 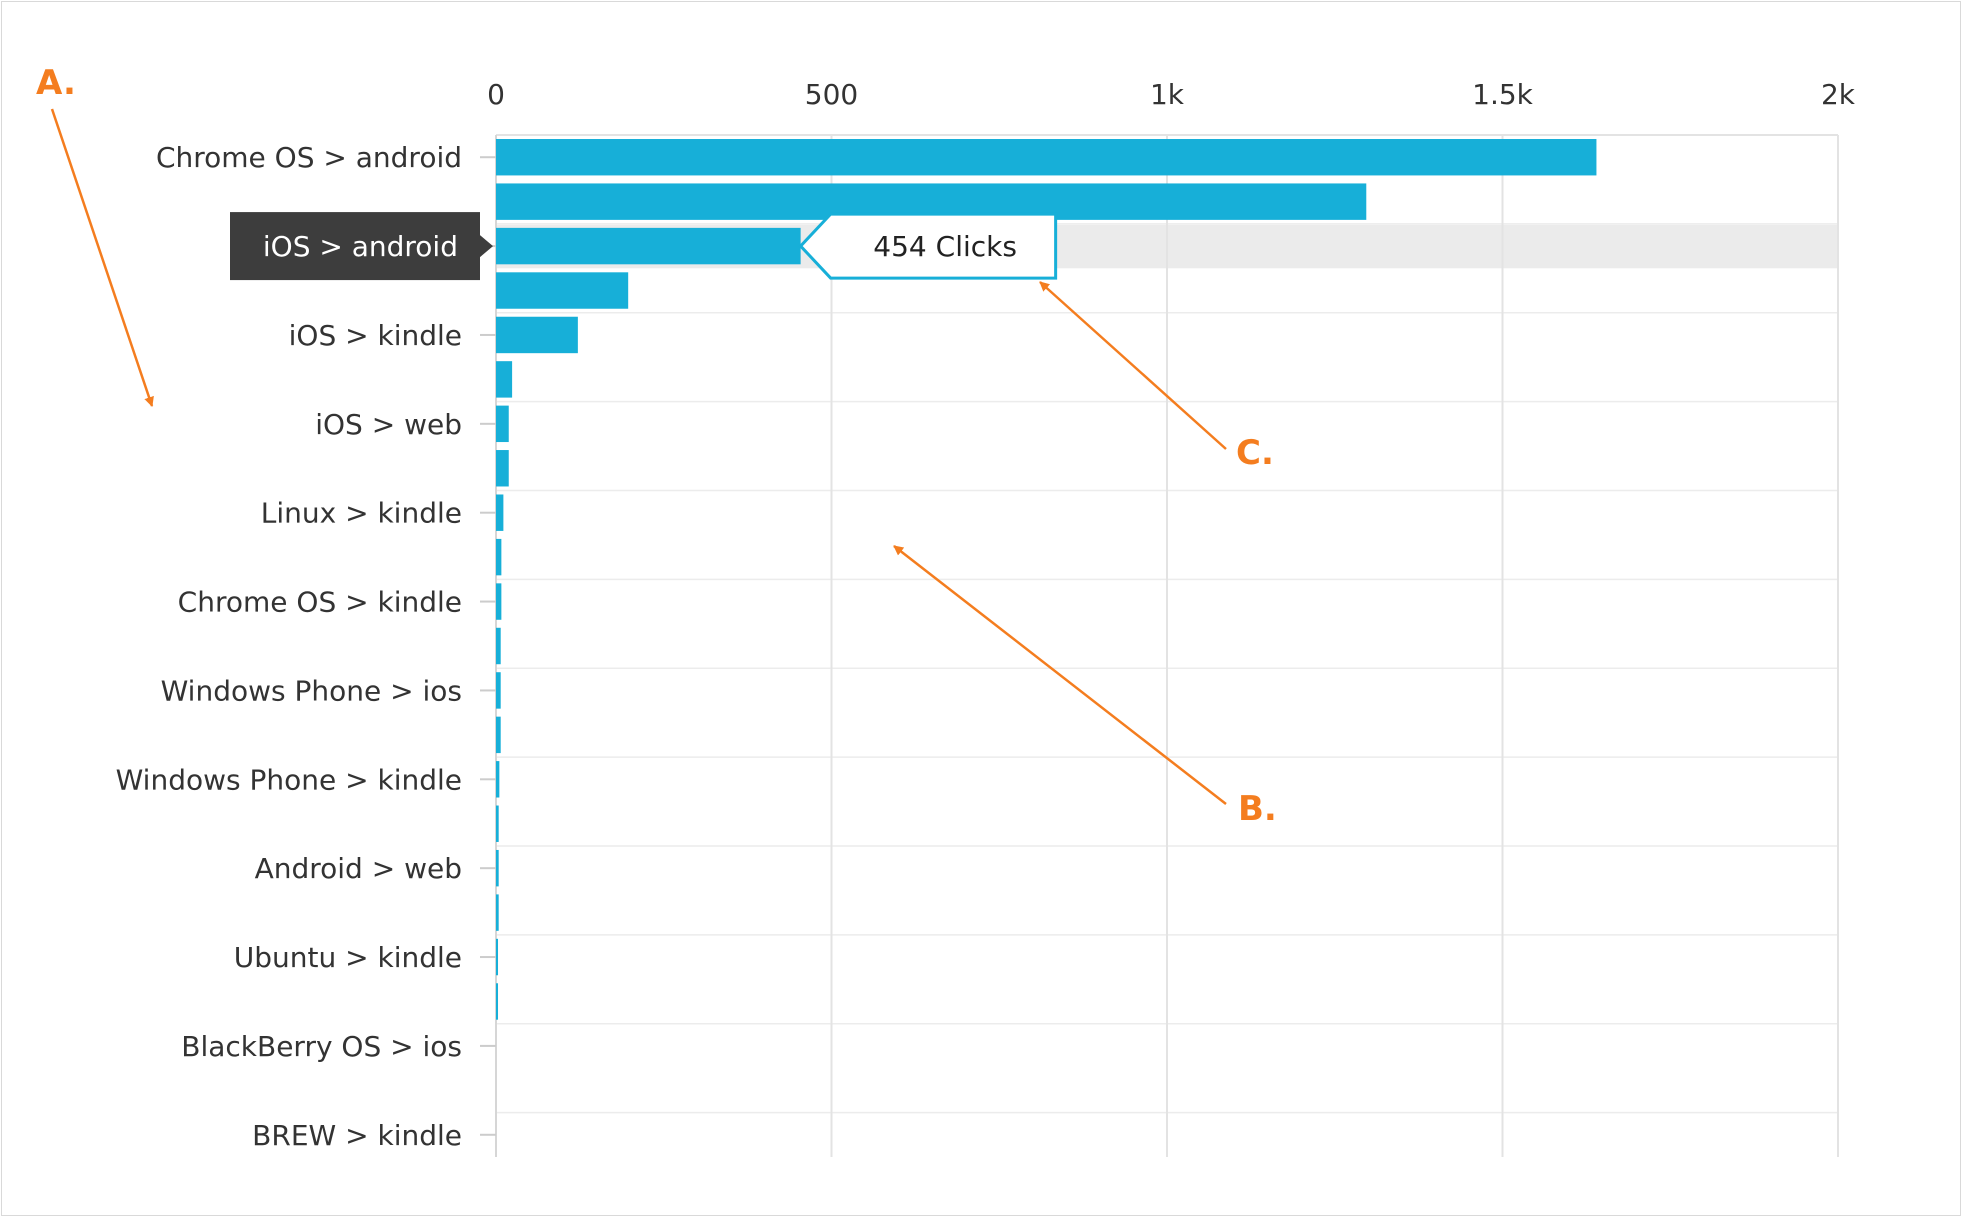 I want to click on x-tick-label: 500, so click(x=831, y=94).